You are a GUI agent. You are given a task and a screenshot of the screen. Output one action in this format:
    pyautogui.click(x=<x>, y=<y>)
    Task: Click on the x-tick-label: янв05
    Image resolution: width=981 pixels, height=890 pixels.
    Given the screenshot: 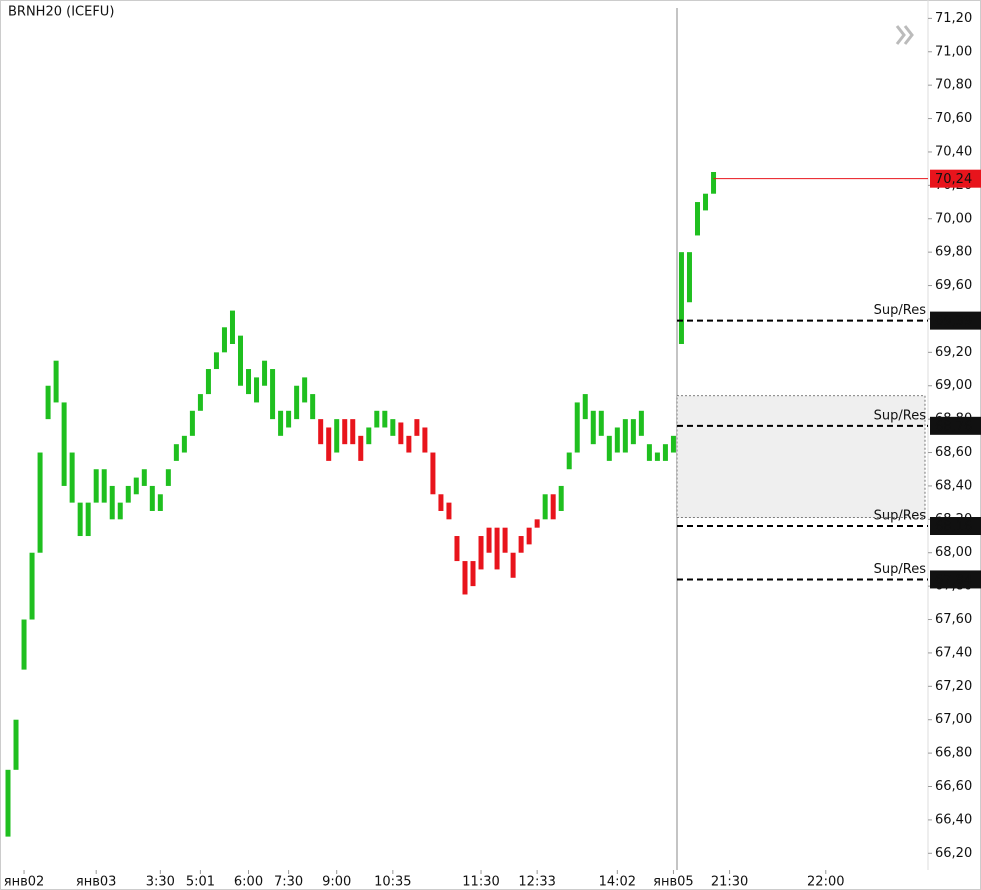 What is the action you would take?
    pyautogui.click(x=673, y=882)
    